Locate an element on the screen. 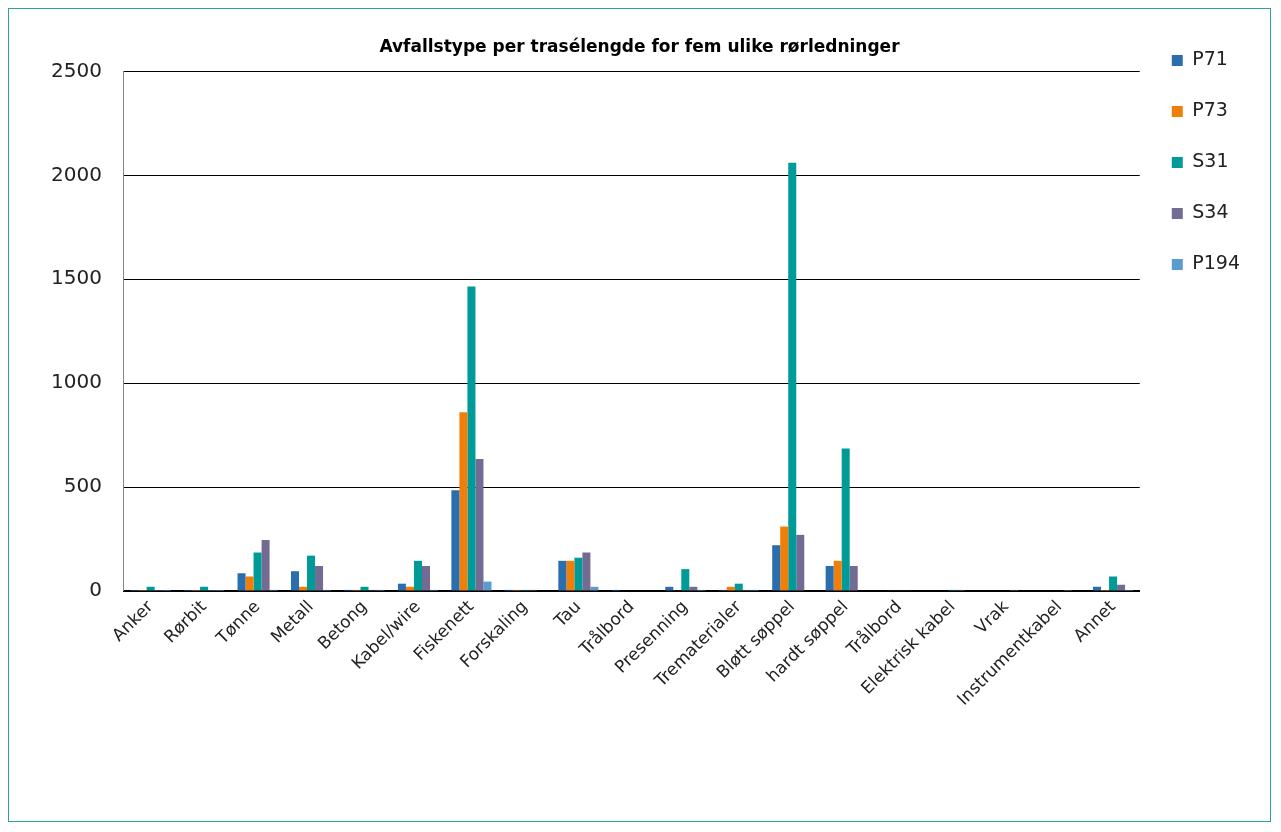 The image size is (1281, 832). legend-label: P194 is located at coordinates (1216, 262).